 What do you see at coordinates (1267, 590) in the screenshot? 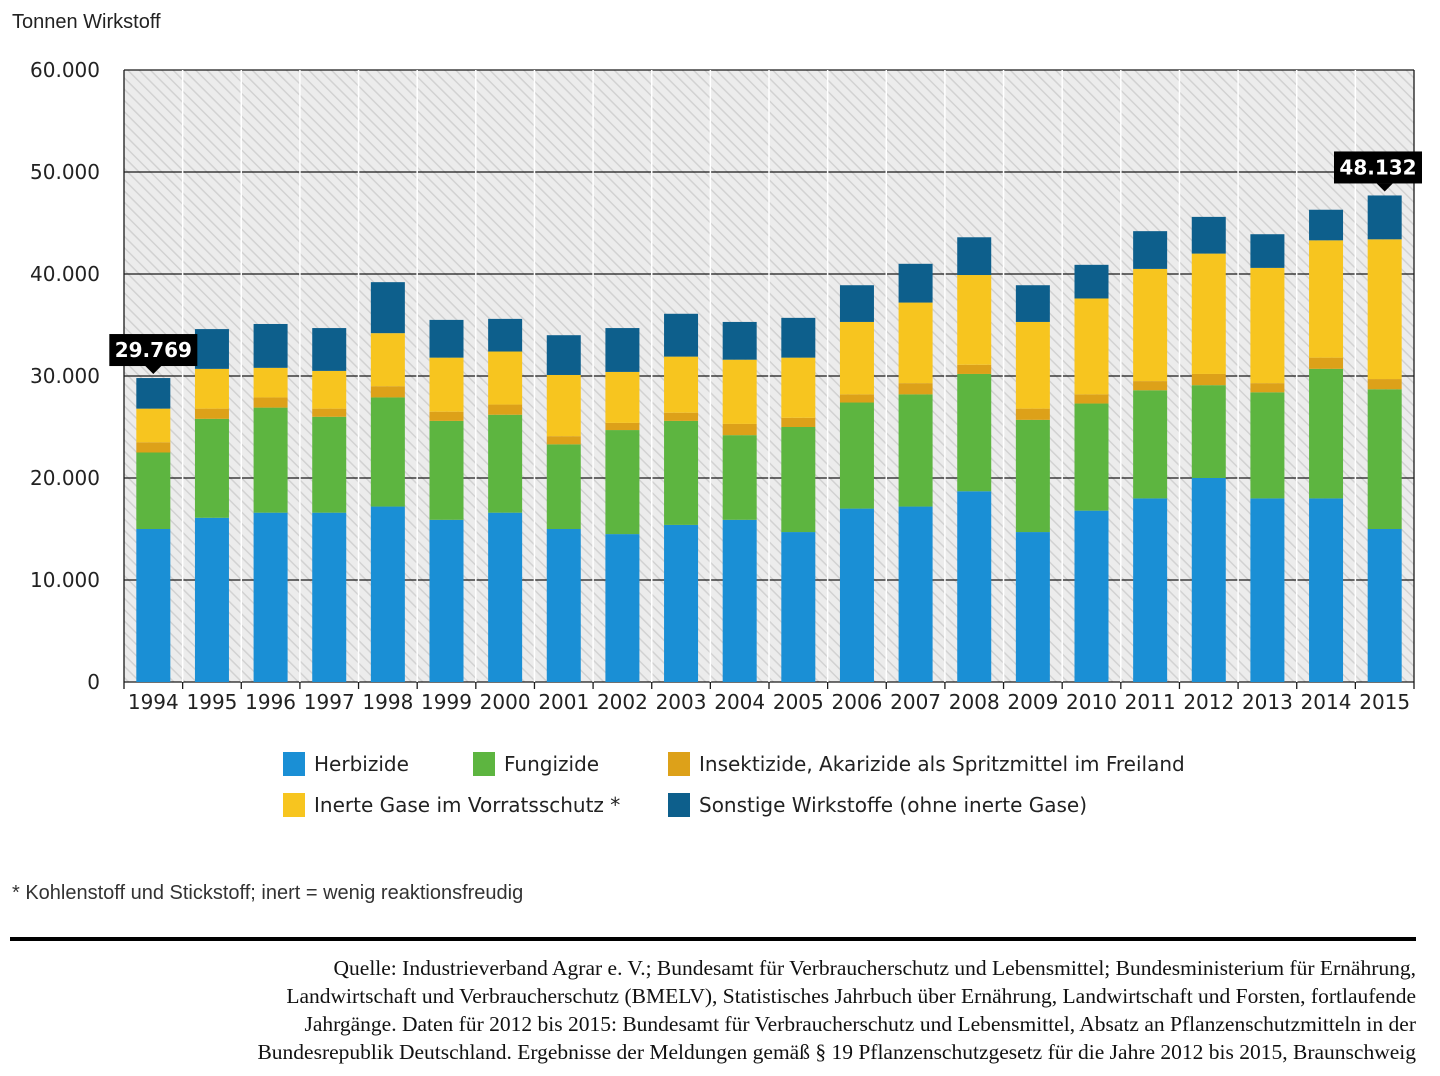
I see `bar-herbizide-2013` at bounding box center [1267, 590].